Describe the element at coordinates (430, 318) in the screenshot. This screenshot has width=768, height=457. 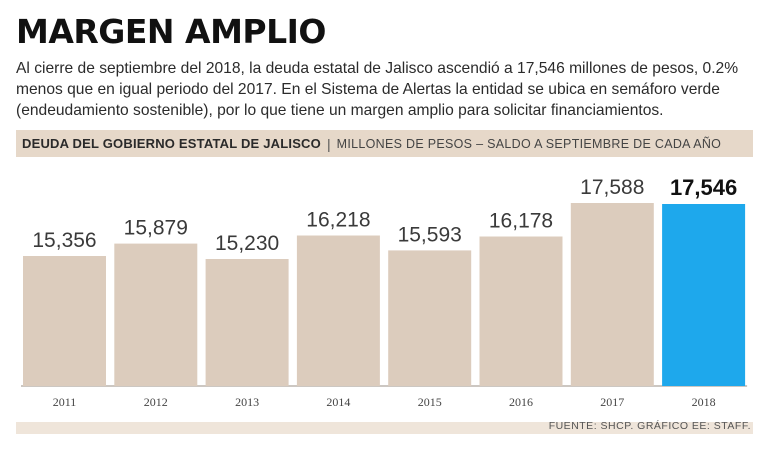
I see `bar-2015` at that location.